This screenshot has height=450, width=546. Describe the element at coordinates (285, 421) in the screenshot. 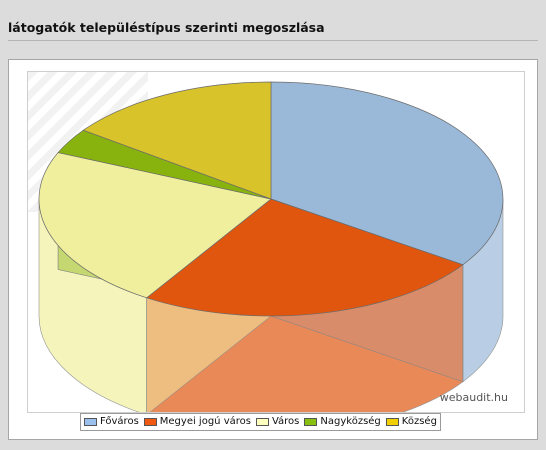

I see `legend-label: Város` at that location.